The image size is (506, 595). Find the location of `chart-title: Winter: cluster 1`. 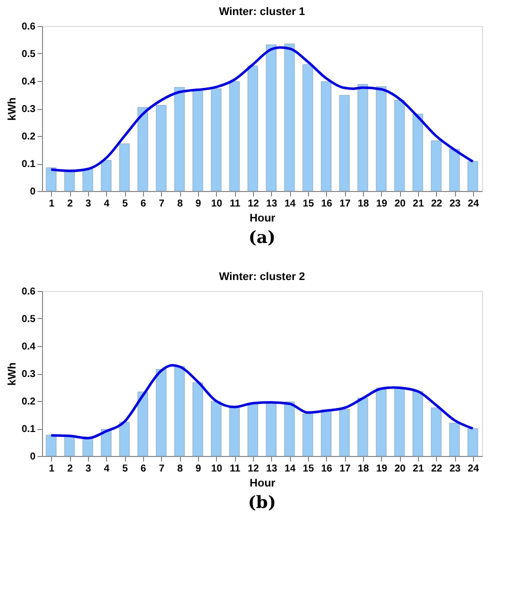

chart-title: Winter: cluster 1 is located at coordinates (262, 12).